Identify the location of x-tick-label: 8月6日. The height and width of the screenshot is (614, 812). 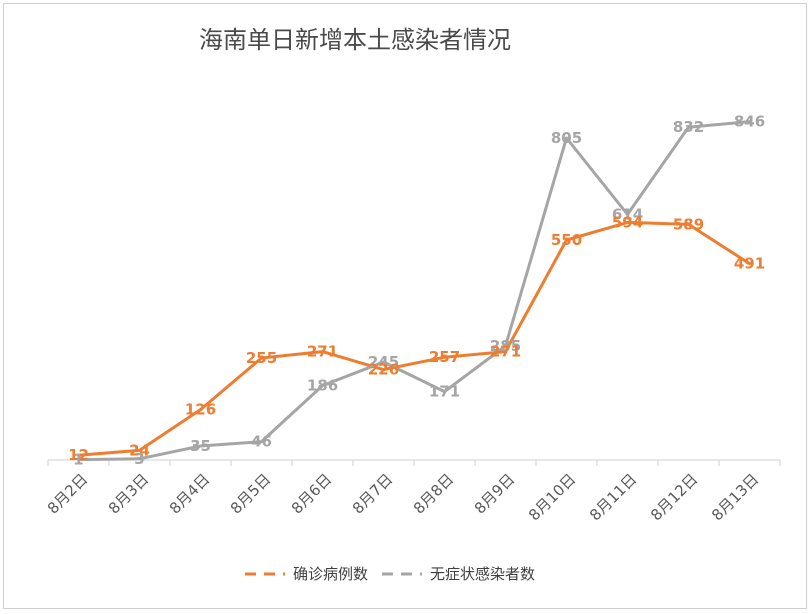
(311, 493).